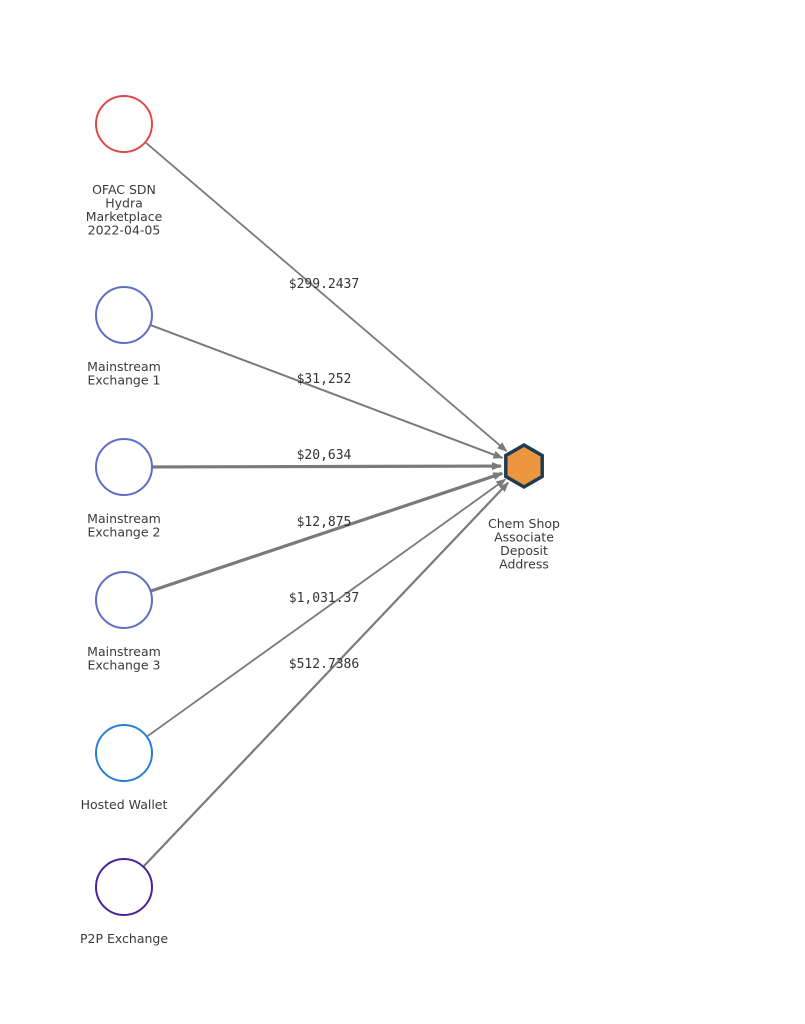  I want to click on source-node: Hosted Wallet, so click(124, 768).